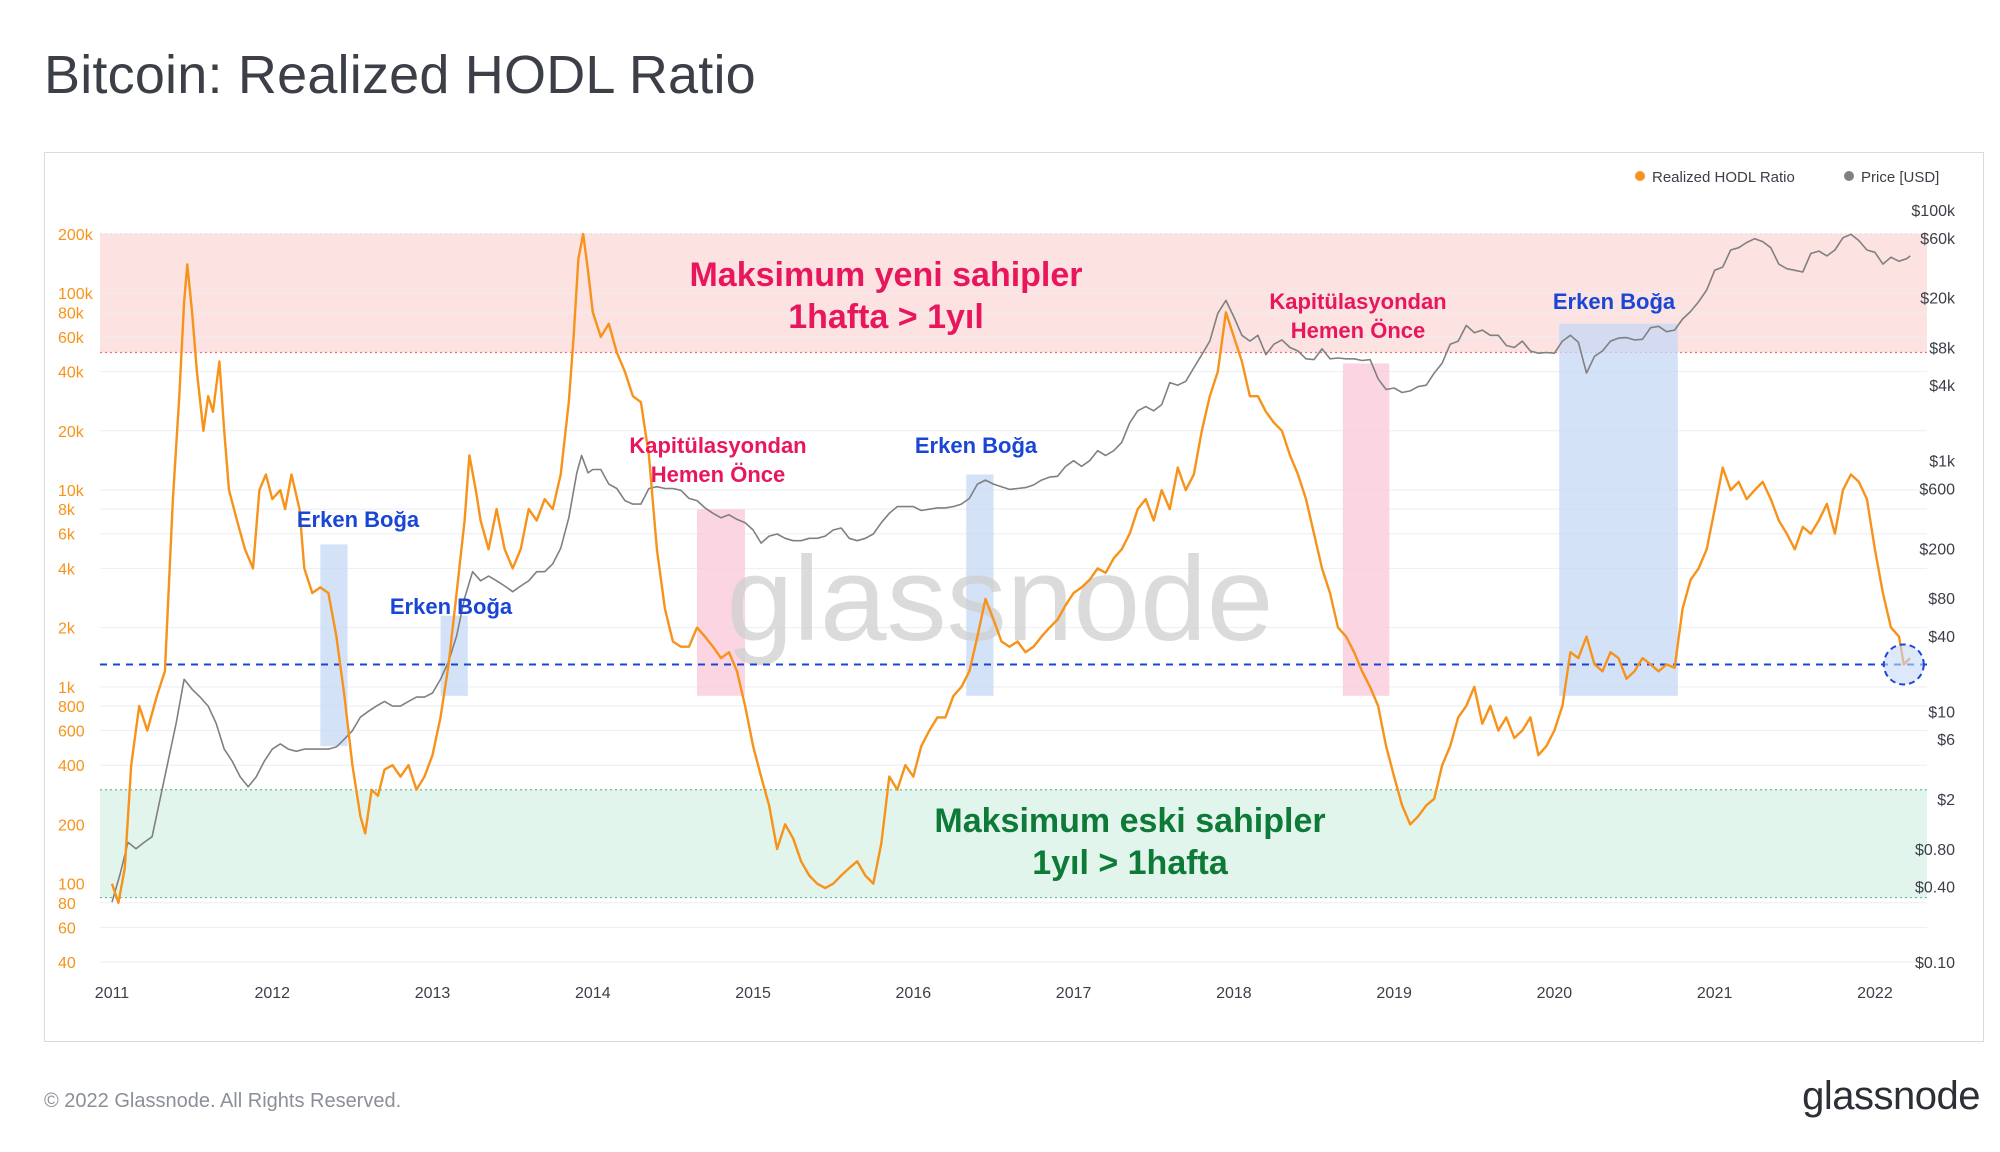  I want to click on legend-label-price: Price [USD], so click(1900, 177).